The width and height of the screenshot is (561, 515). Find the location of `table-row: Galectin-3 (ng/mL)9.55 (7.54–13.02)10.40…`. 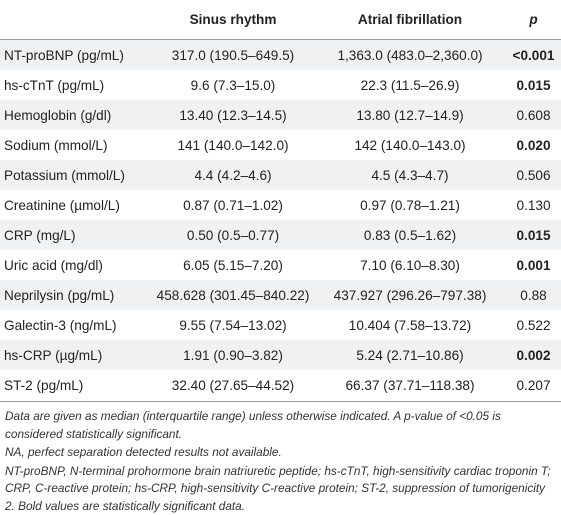

table-row: Galectin-3 (ng/mL)9.55 (7.54–13.02)10.40… is located at coordinates (280, 325).